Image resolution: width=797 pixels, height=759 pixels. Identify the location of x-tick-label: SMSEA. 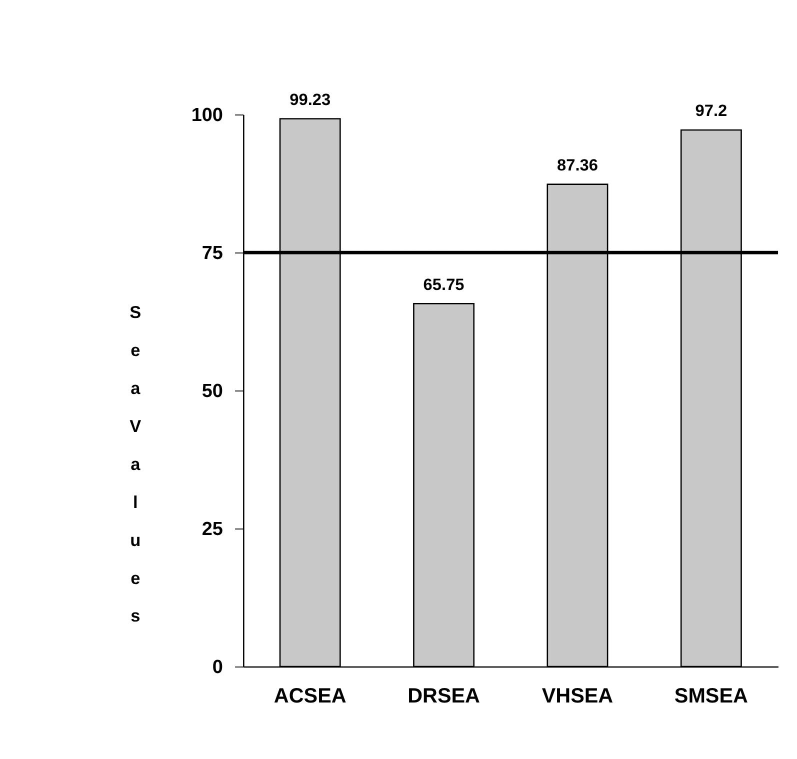
(711, 696).